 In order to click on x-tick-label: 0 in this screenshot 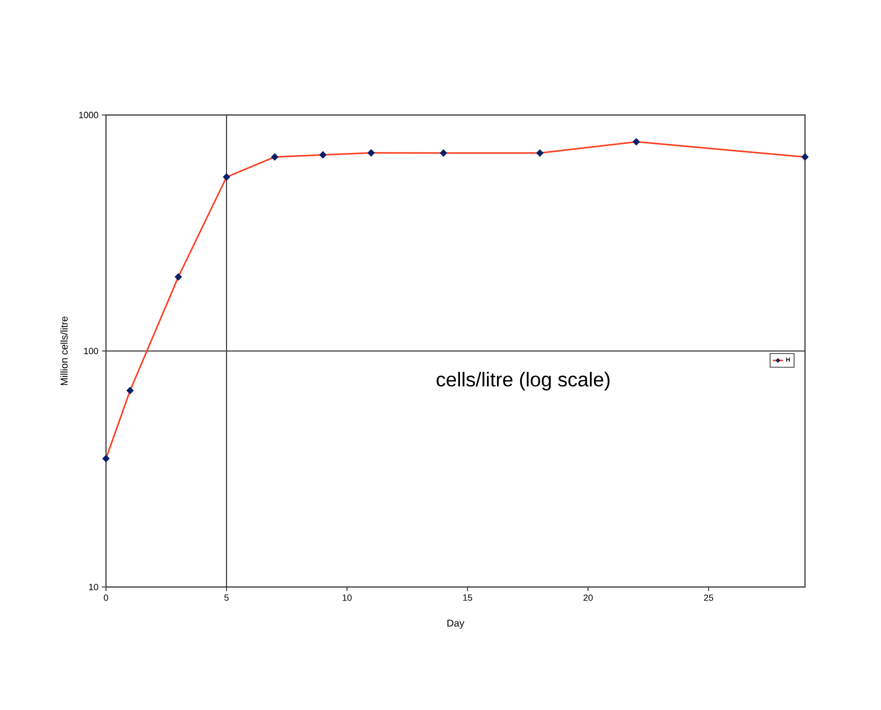, I will do `click(106, 597)`.